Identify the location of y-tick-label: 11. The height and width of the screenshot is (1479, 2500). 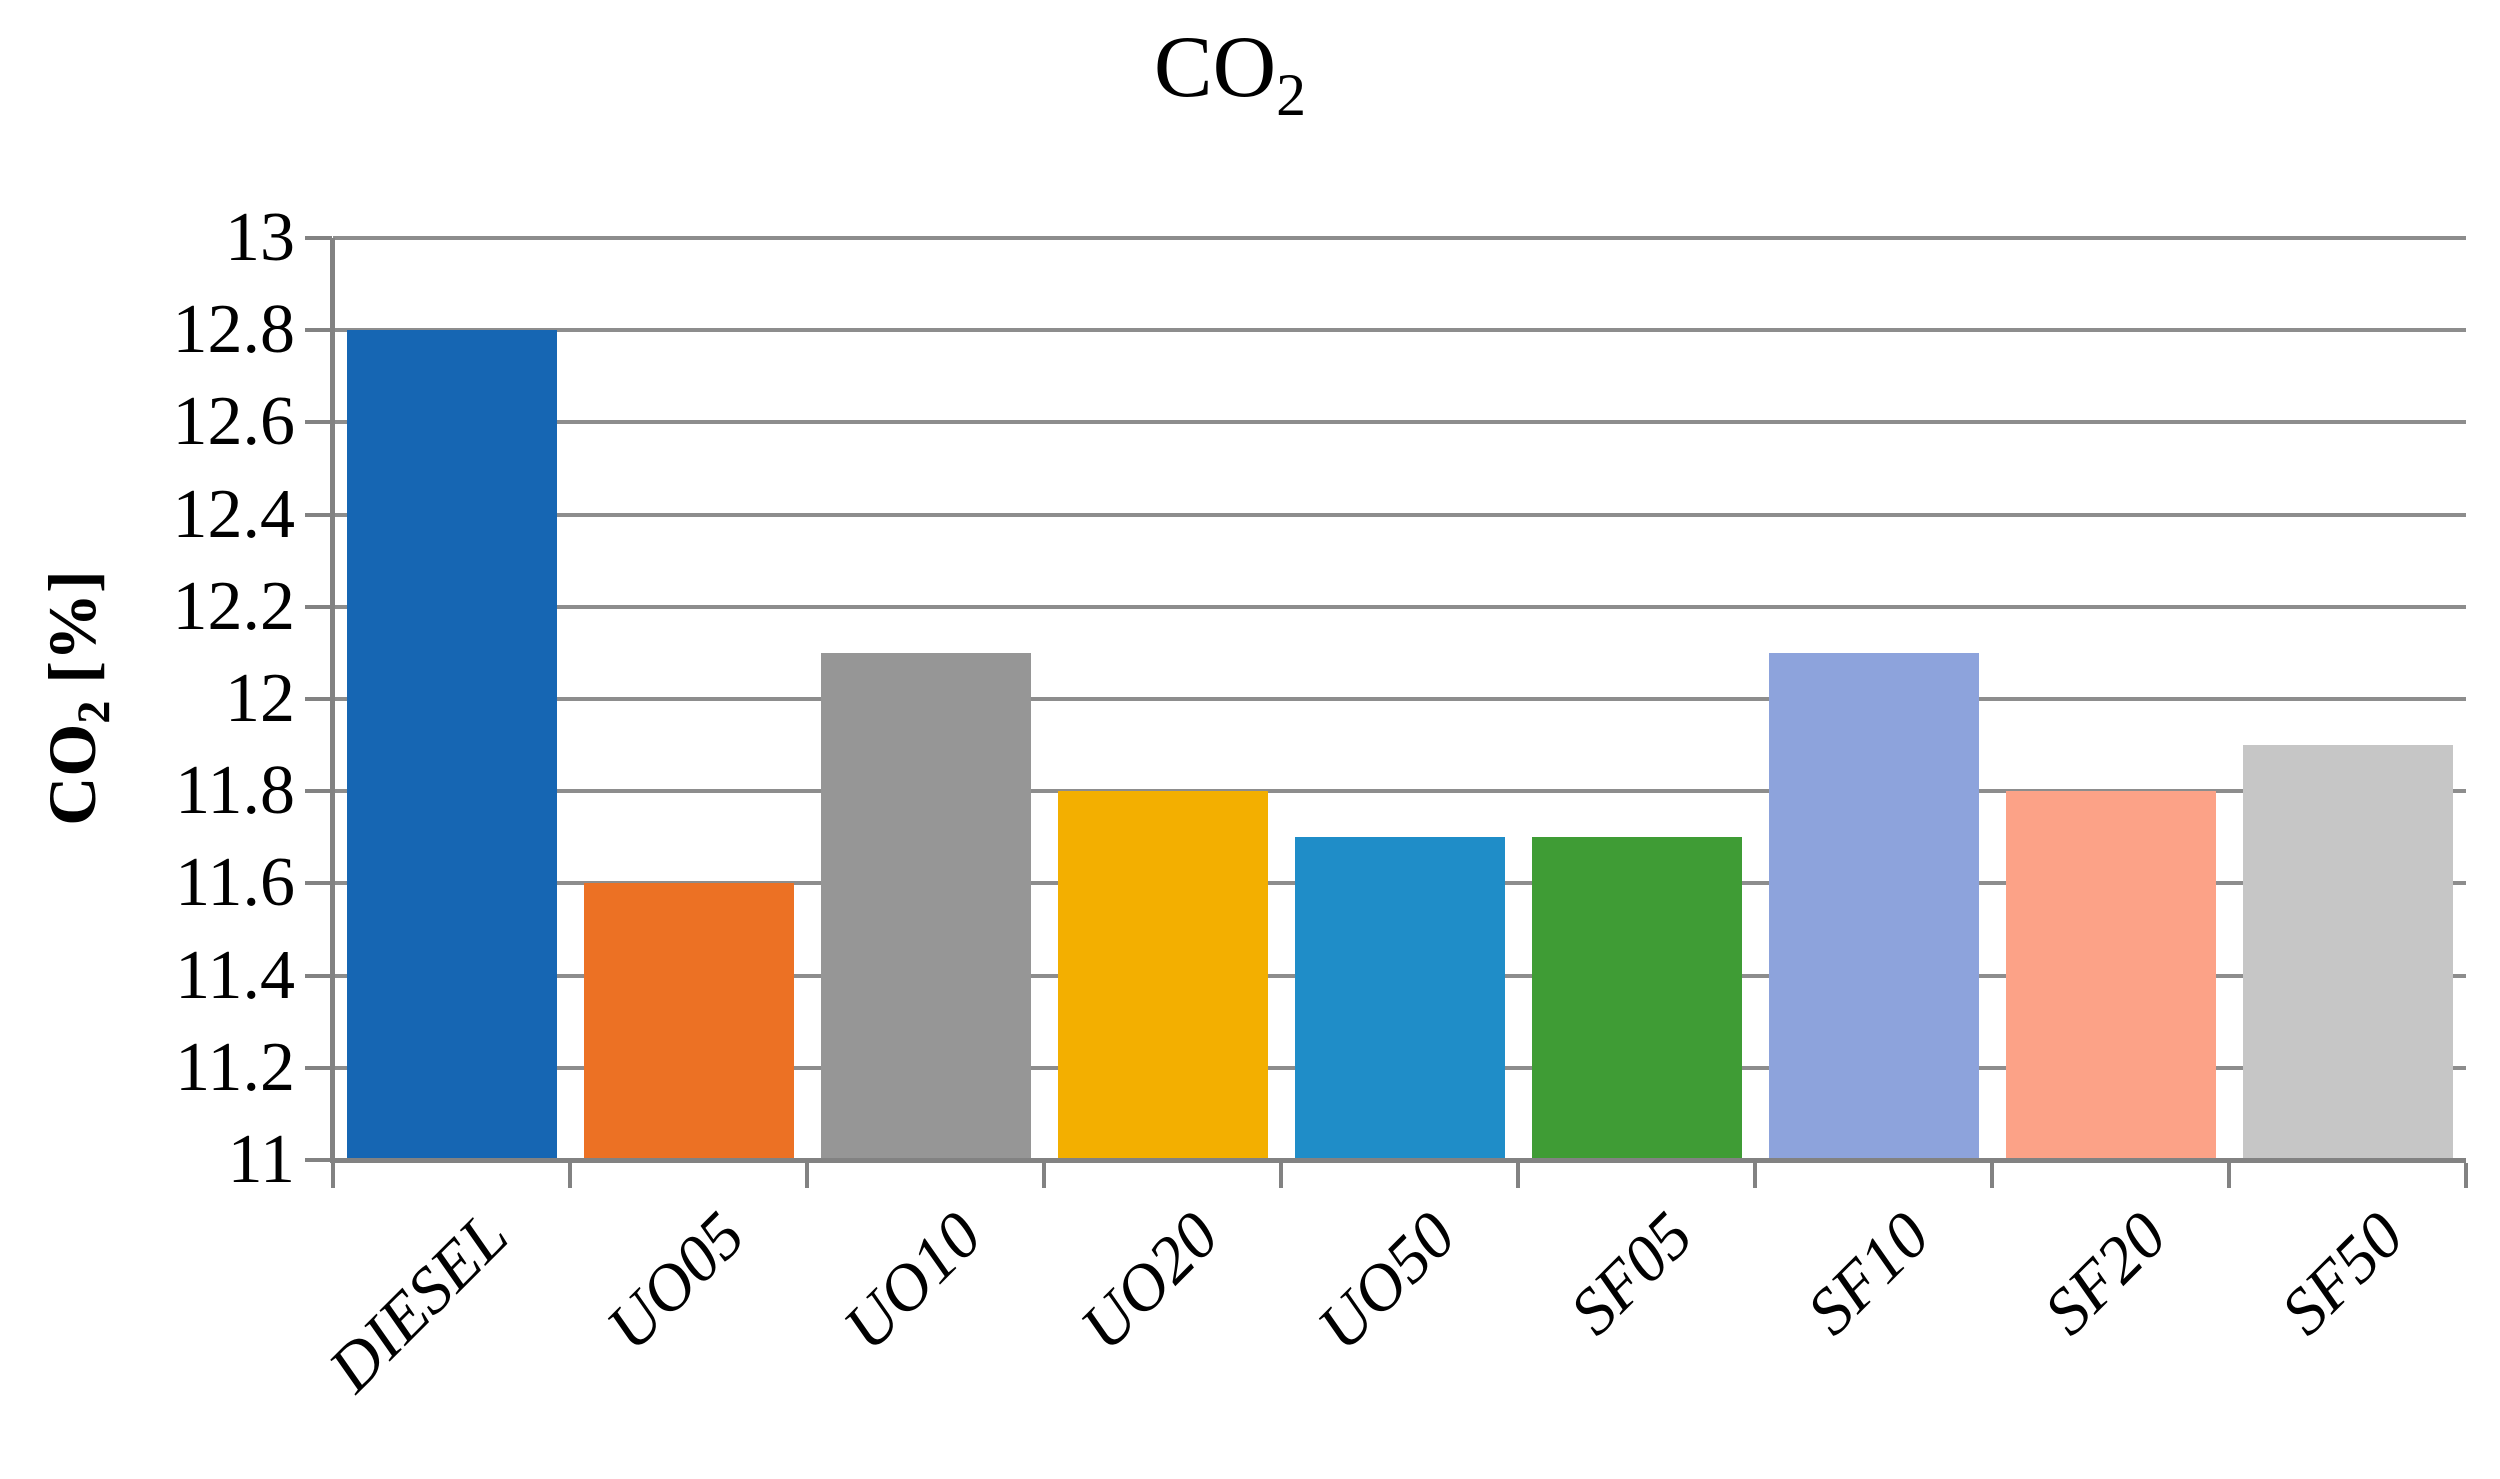
(261, 1159).